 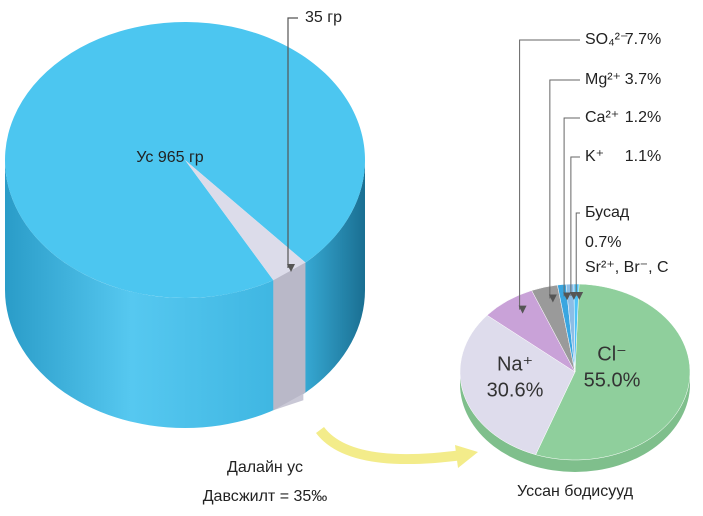 I want to click on legend-label: Ca²⁺, so click(x=602, y=117).